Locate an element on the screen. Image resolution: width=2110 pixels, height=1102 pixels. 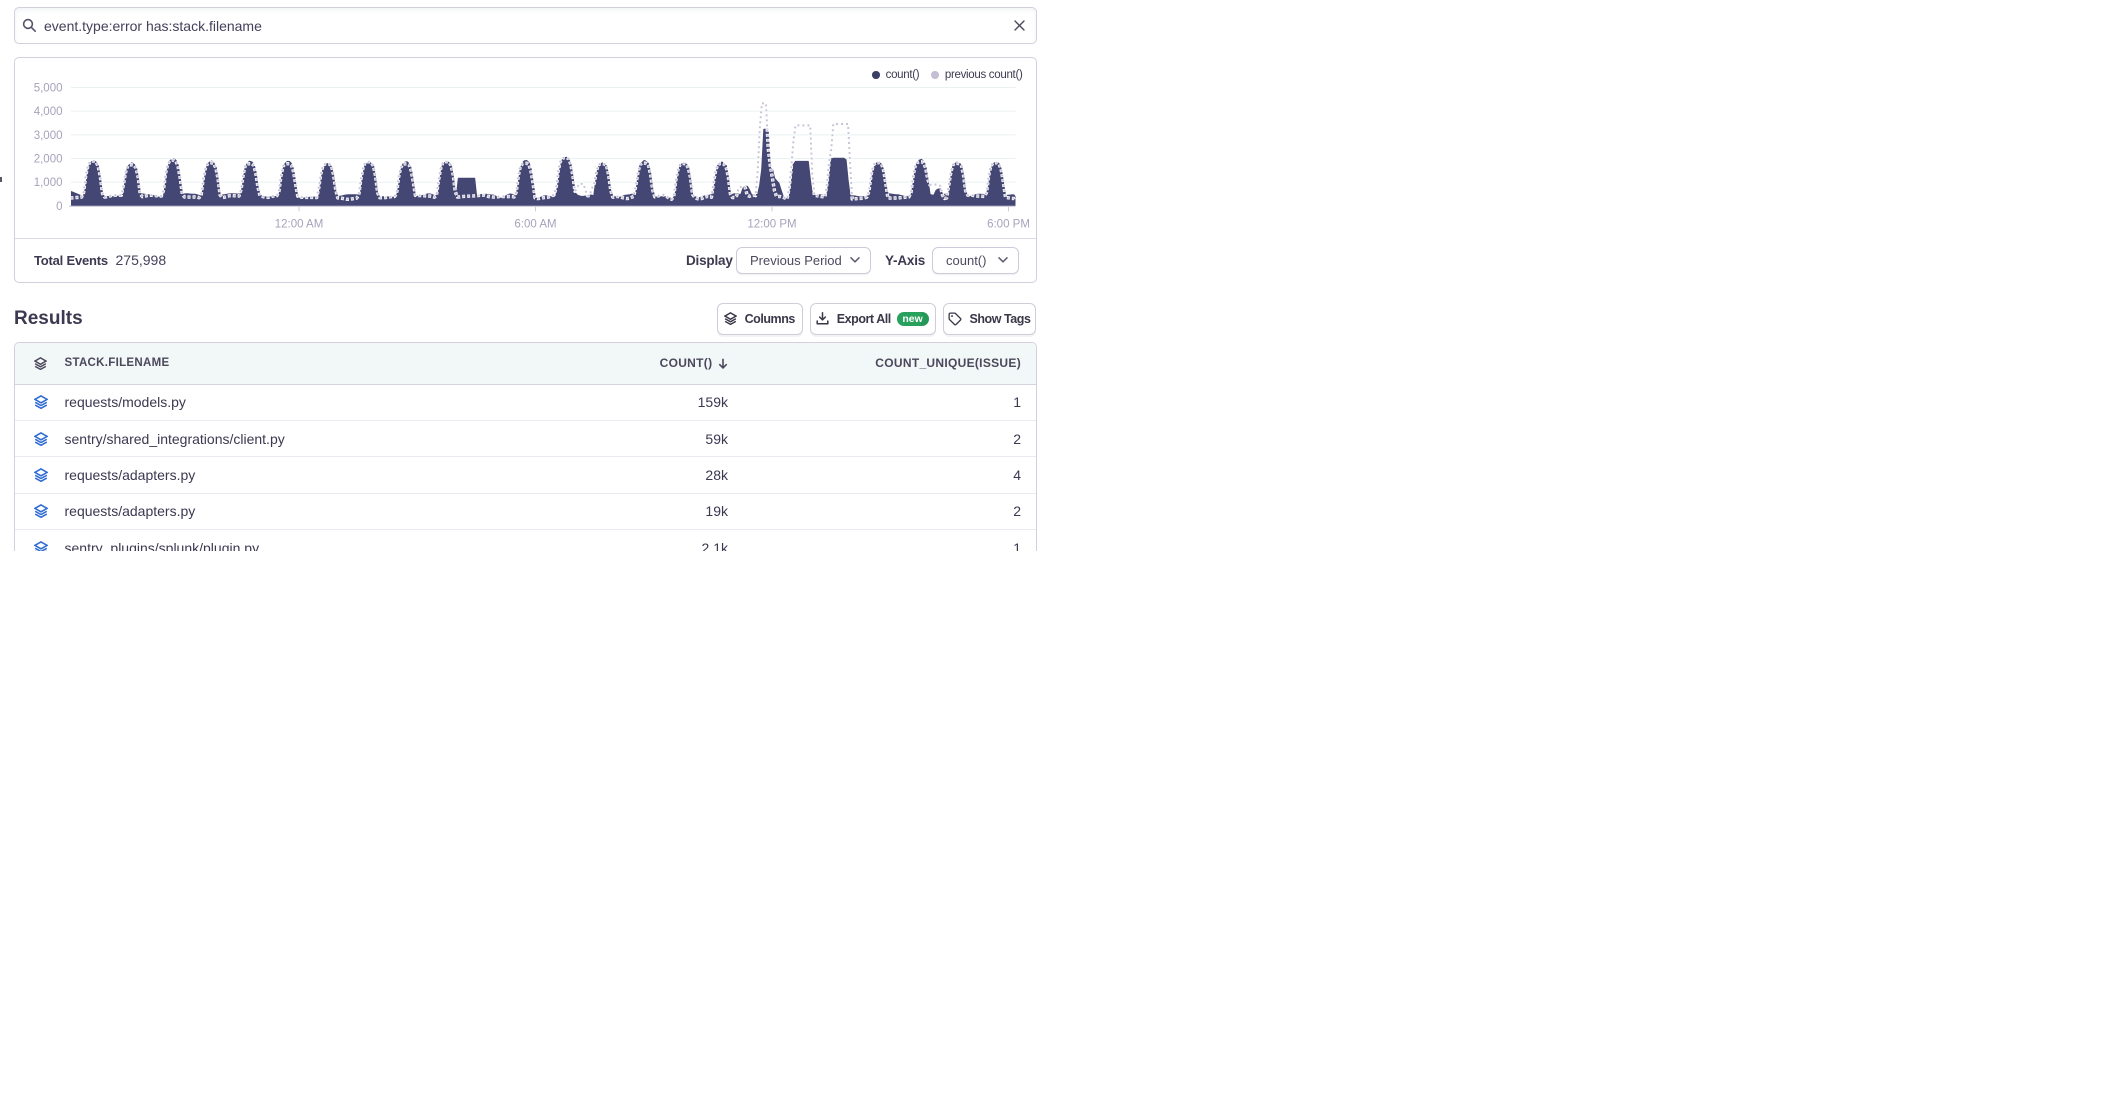
svg-text: 2,000 is located at coordinates (48, 159).